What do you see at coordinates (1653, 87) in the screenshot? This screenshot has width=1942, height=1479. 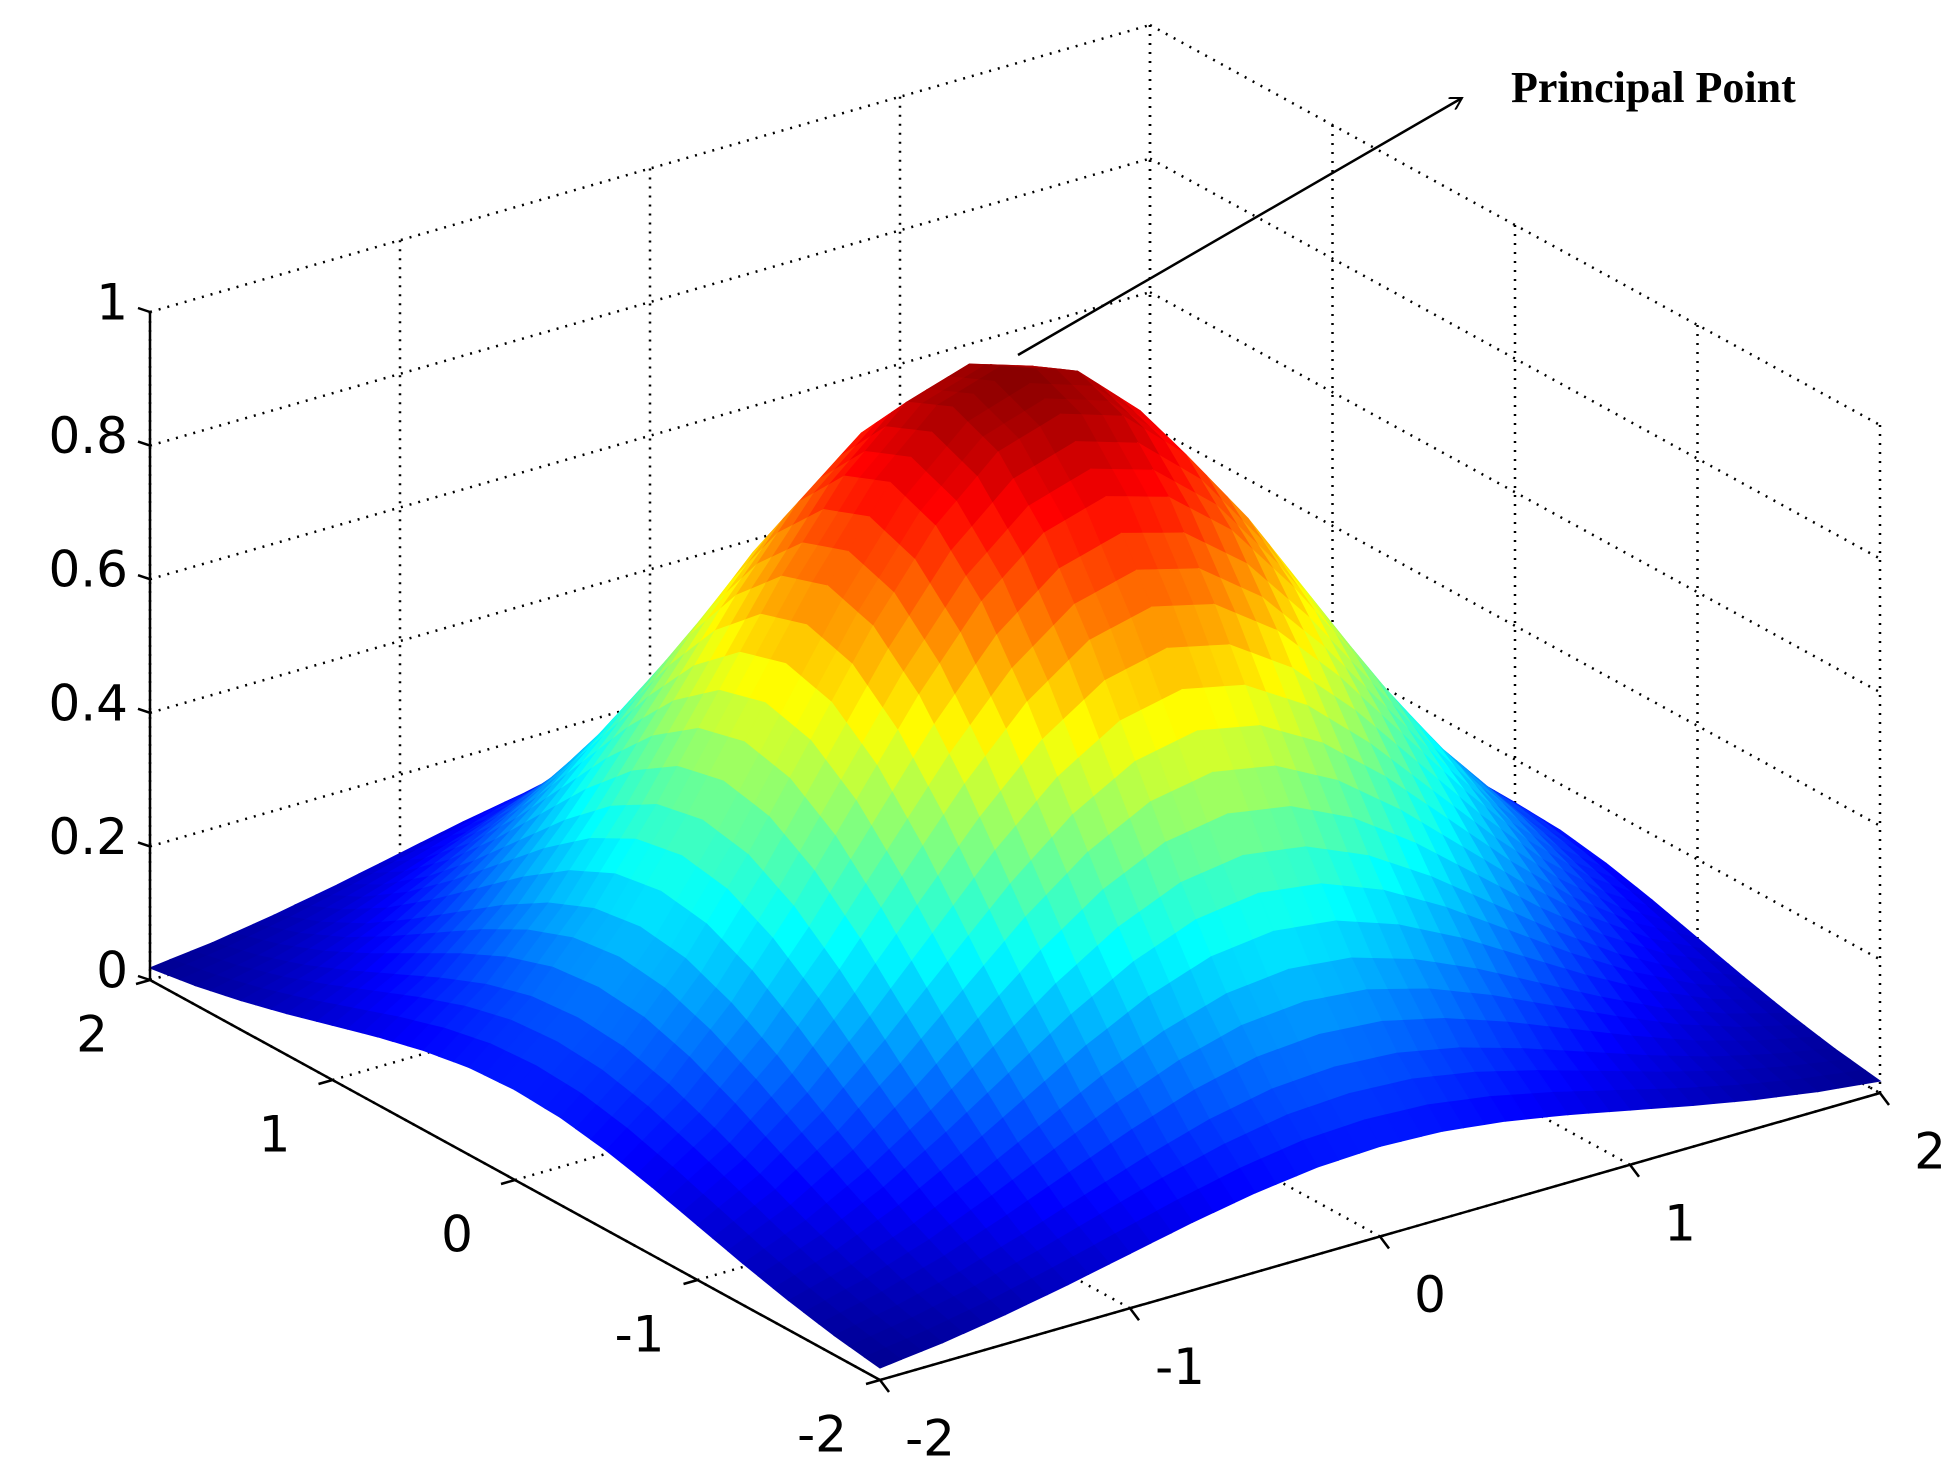 I see `annotation: Principal Point` at bounding box center [1653, 87].